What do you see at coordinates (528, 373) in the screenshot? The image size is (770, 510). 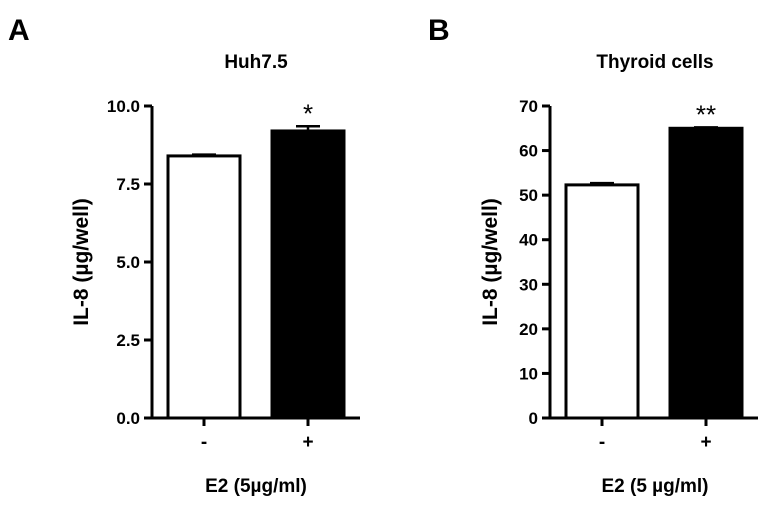 I see `y-tick-label: 10` at bounding box center [528, 373].